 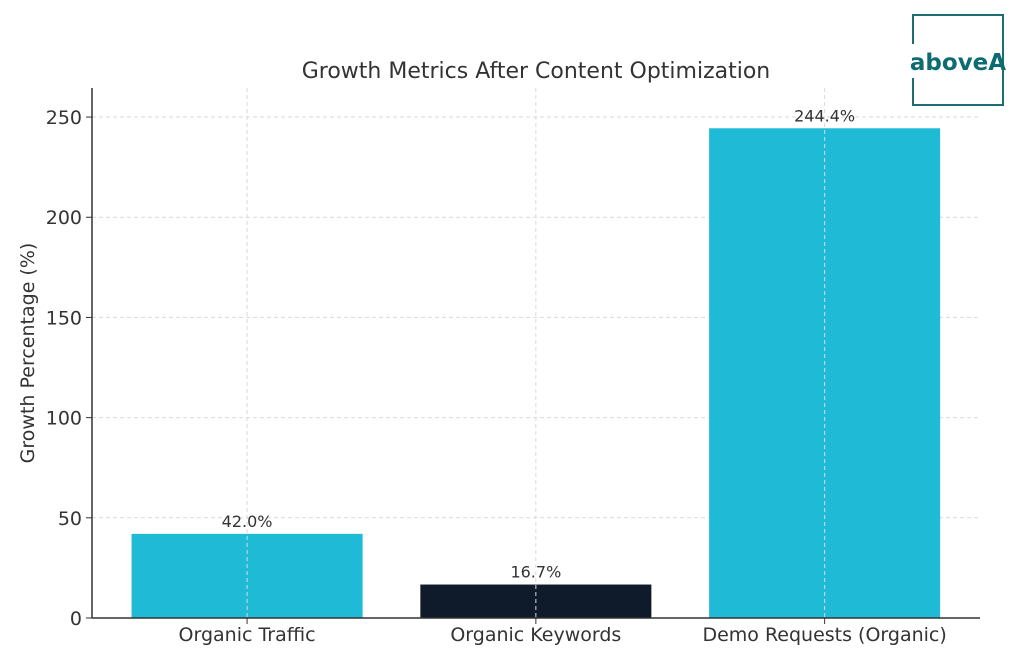 What do you see at coordinates (535, 635) in the screenshot?
I see `x-tick-label: Organic Keywords` at bounding box center [535, 635].